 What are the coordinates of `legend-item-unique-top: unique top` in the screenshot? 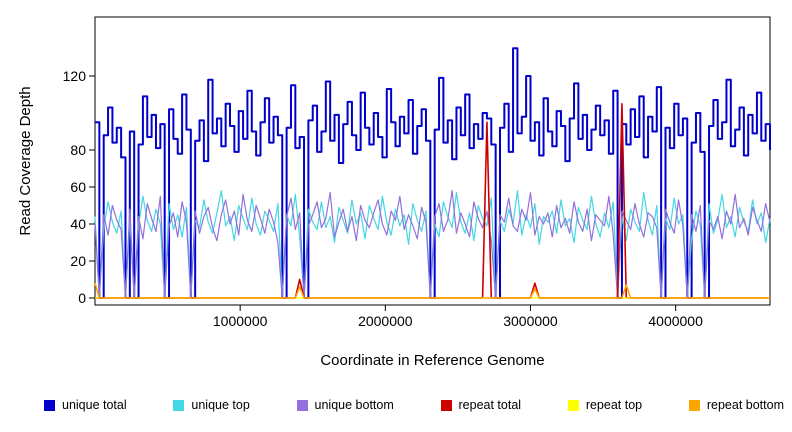 It's located at (211, 405).